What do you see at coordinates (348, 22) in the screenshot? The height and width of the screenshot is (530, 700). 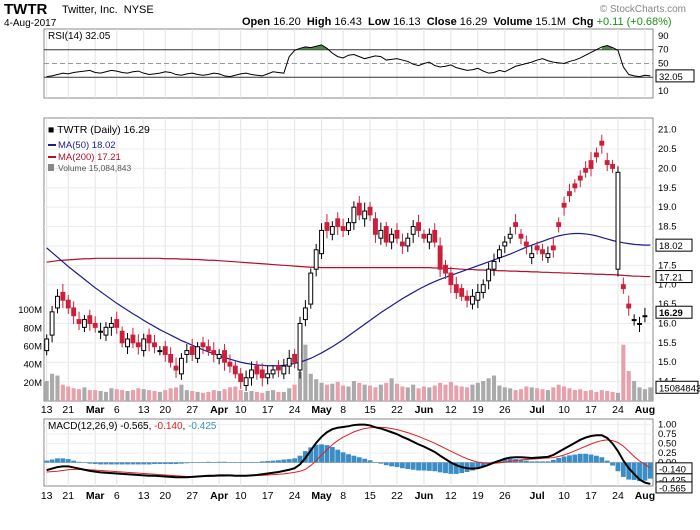 I see `high-value: 16.43` at bounding box center [348, 22].